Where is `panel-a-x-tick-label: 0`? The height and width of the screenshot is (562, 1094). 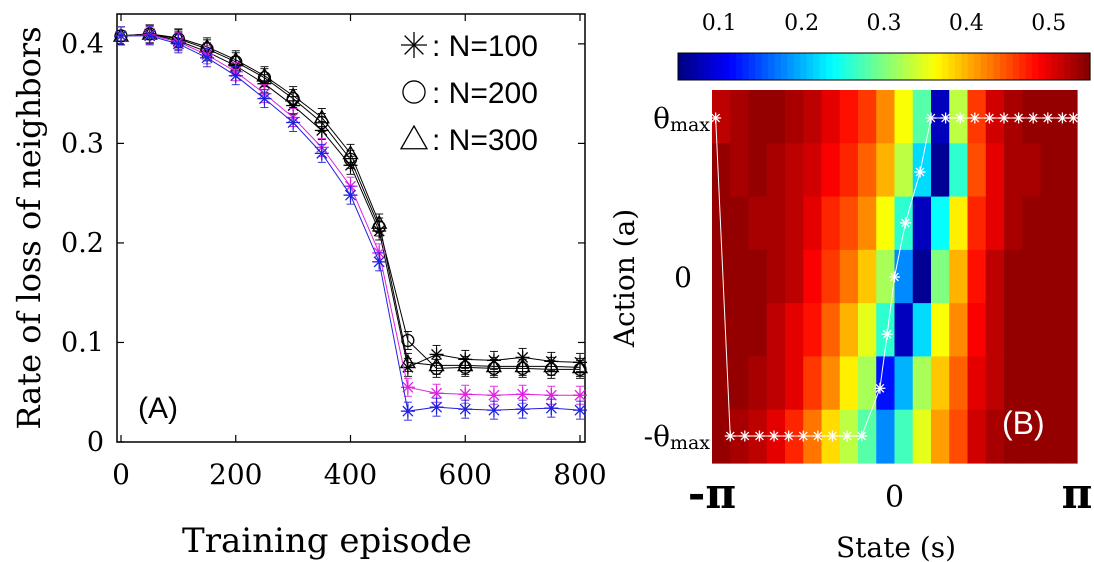
panel-a-x-tick-label: 0 is located at coordinates (121, 474).